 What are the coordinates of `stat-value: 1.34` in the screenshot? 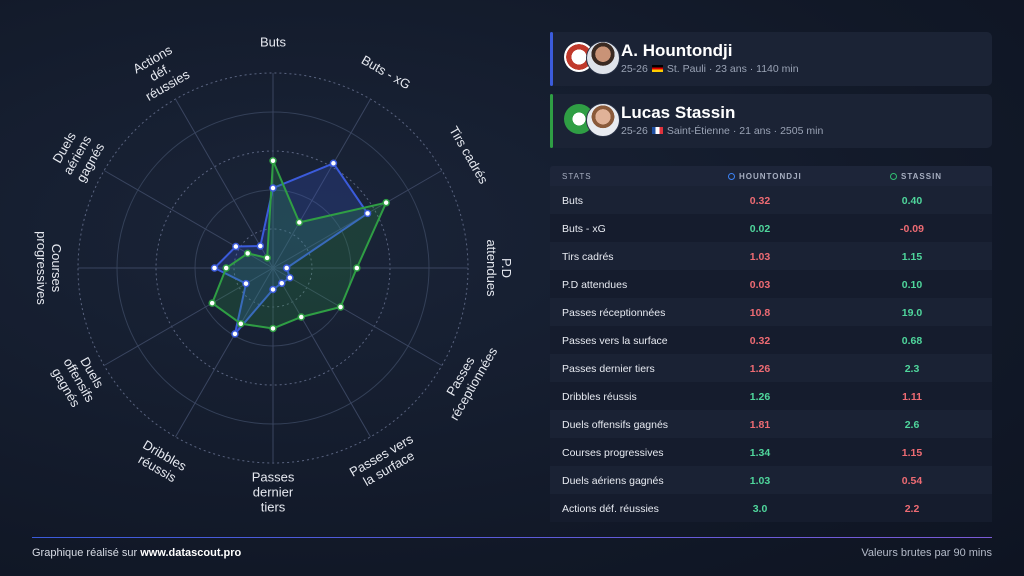 It's located at (760, 453).